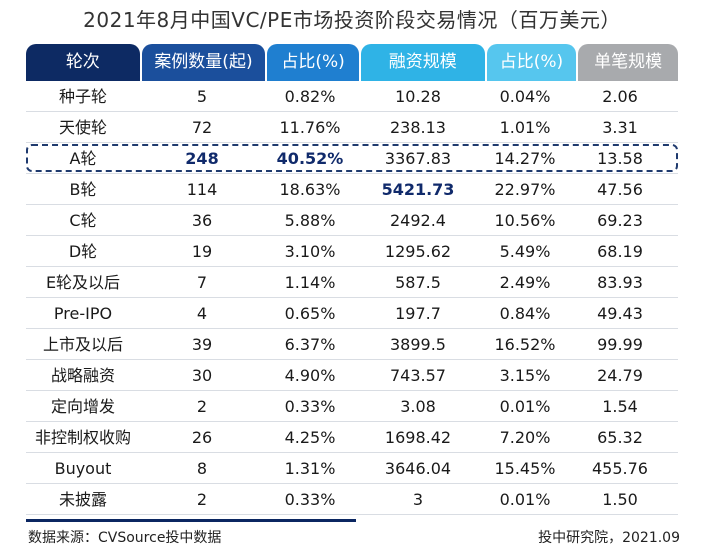 The image size is (704, 557). I want to click on table-cell: 743.57, so click(418, 375).